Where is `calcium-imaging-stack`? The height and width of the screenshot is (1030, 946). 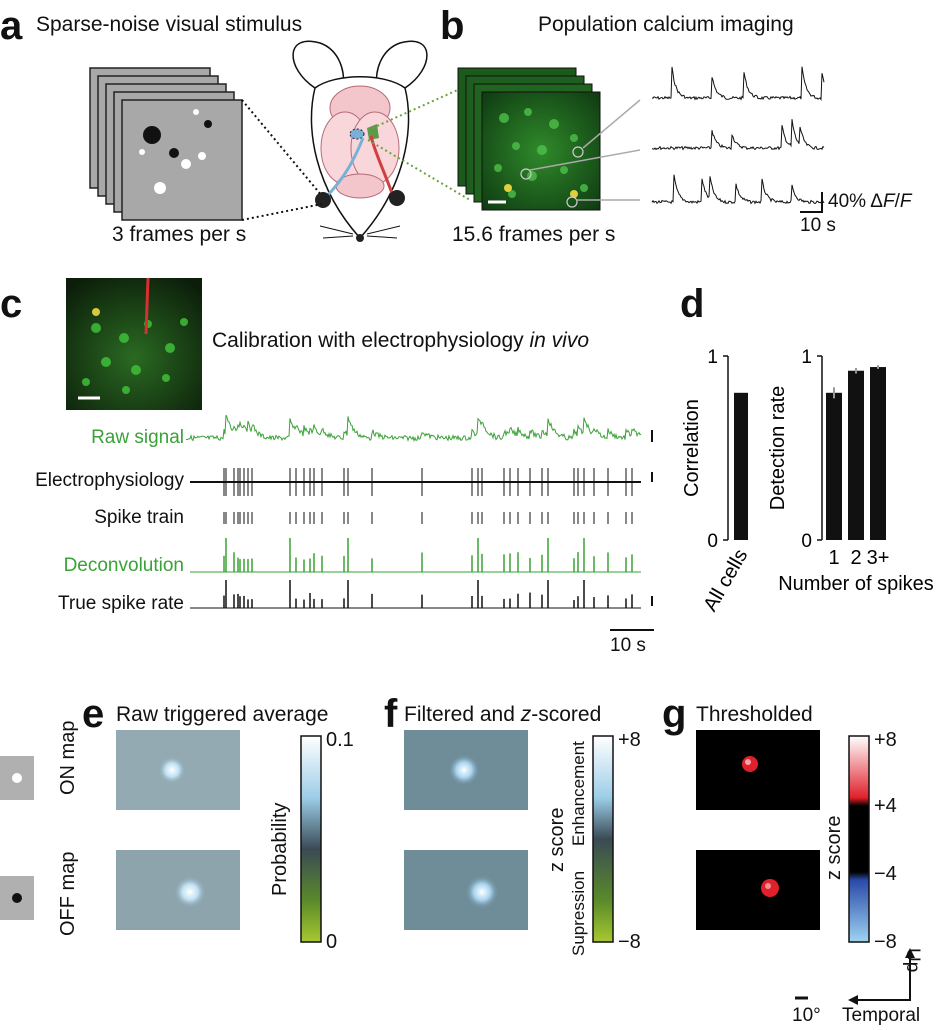 calcium-imaging-stack is located at coordinates (529, 139).